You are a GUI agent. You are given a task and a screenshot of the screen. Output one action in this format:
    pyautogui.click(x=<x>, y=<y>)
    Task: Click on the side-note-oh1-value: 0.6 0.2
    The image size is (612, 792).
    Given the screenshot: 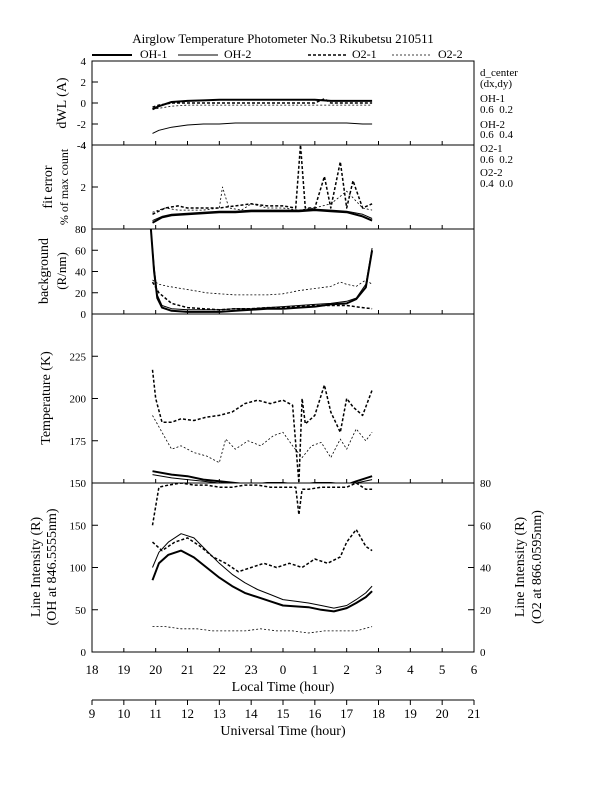 What is the action you would take?
    pyautogui.click(x=496, y=110)
    